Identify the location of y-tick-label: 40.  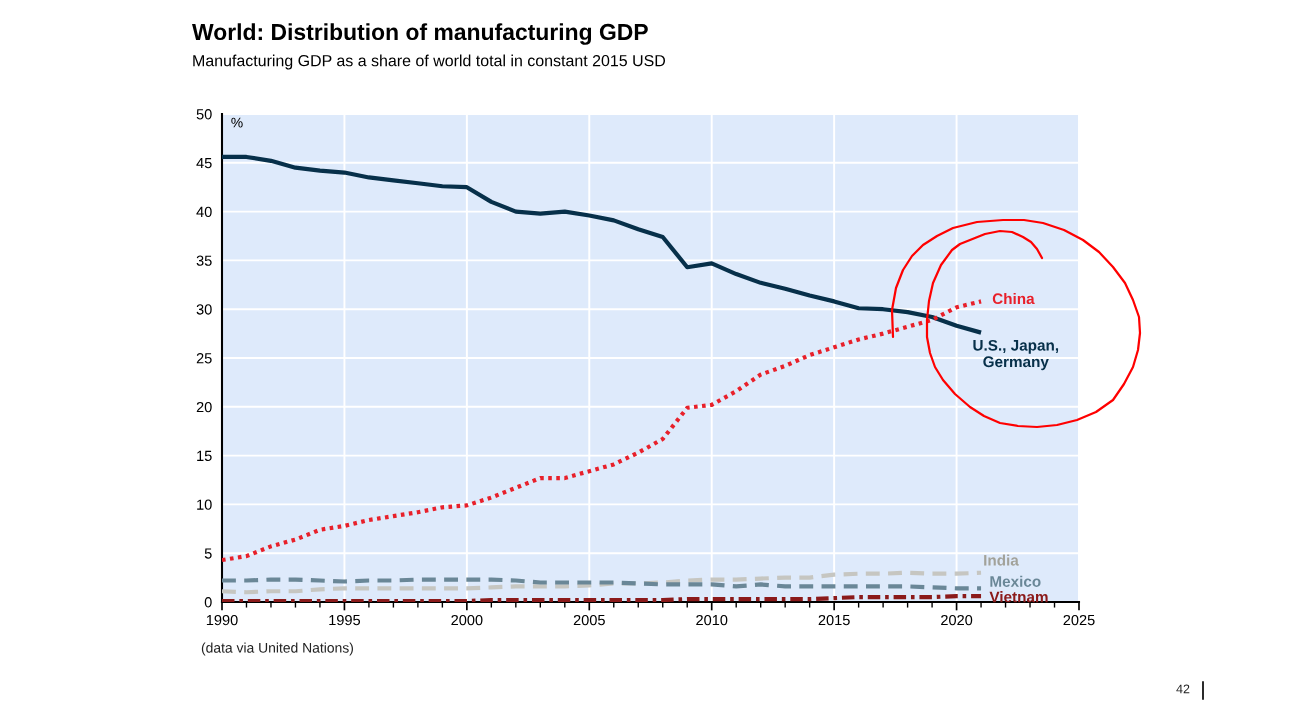
(204, 212).